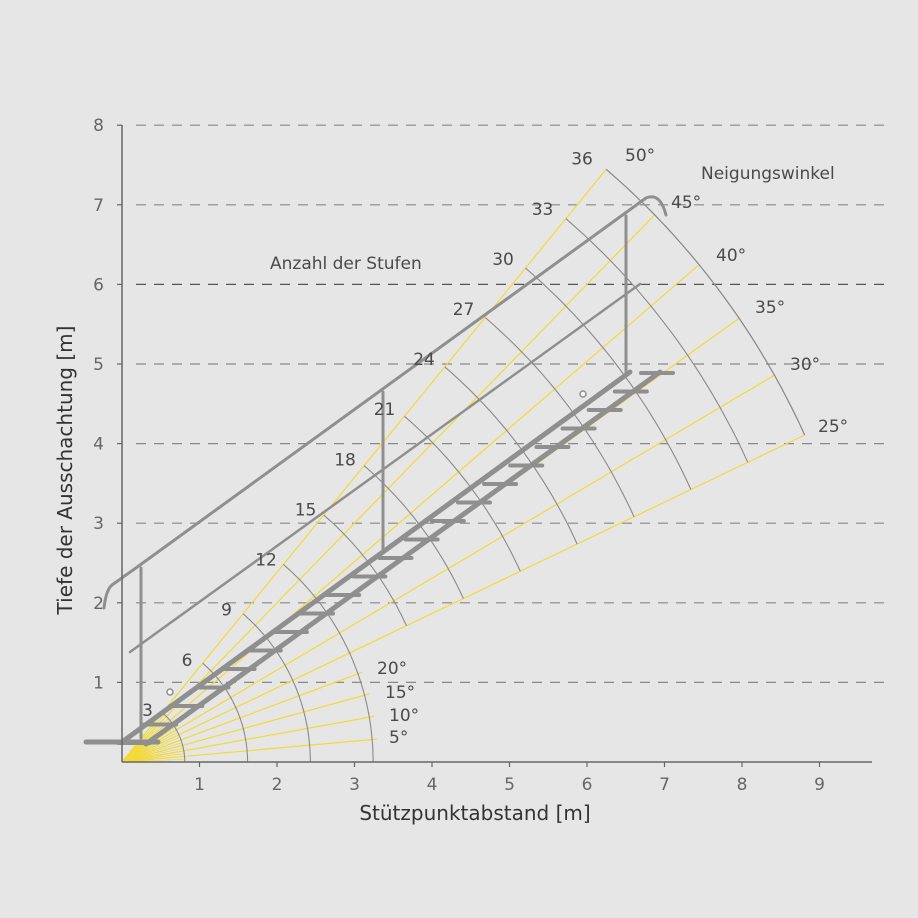 The width and height of the screenshot is (918, 918). Describe the element at coordinates (464, 310) in the screenshot. I see `step-label-27: 27` at that location.